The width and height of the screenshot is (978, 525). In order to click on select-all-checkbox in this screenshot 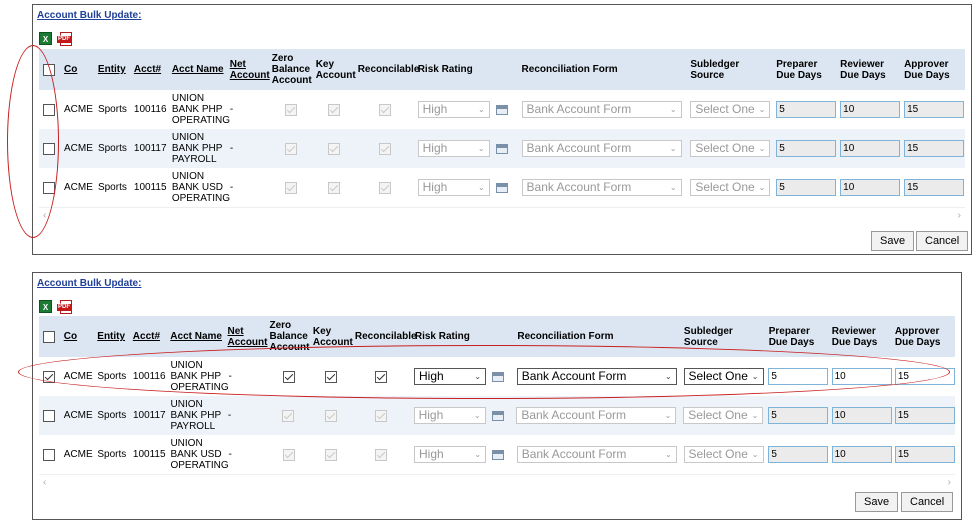, I will do `click(49, 336)`.